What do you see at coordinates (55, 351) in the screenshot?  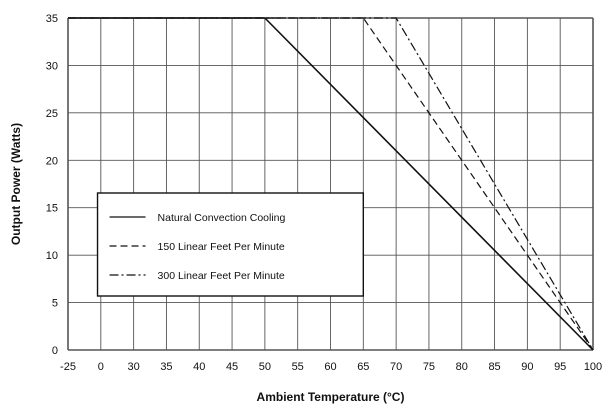 I see `y-tick-label: 0` at bounding box center [55, 351].